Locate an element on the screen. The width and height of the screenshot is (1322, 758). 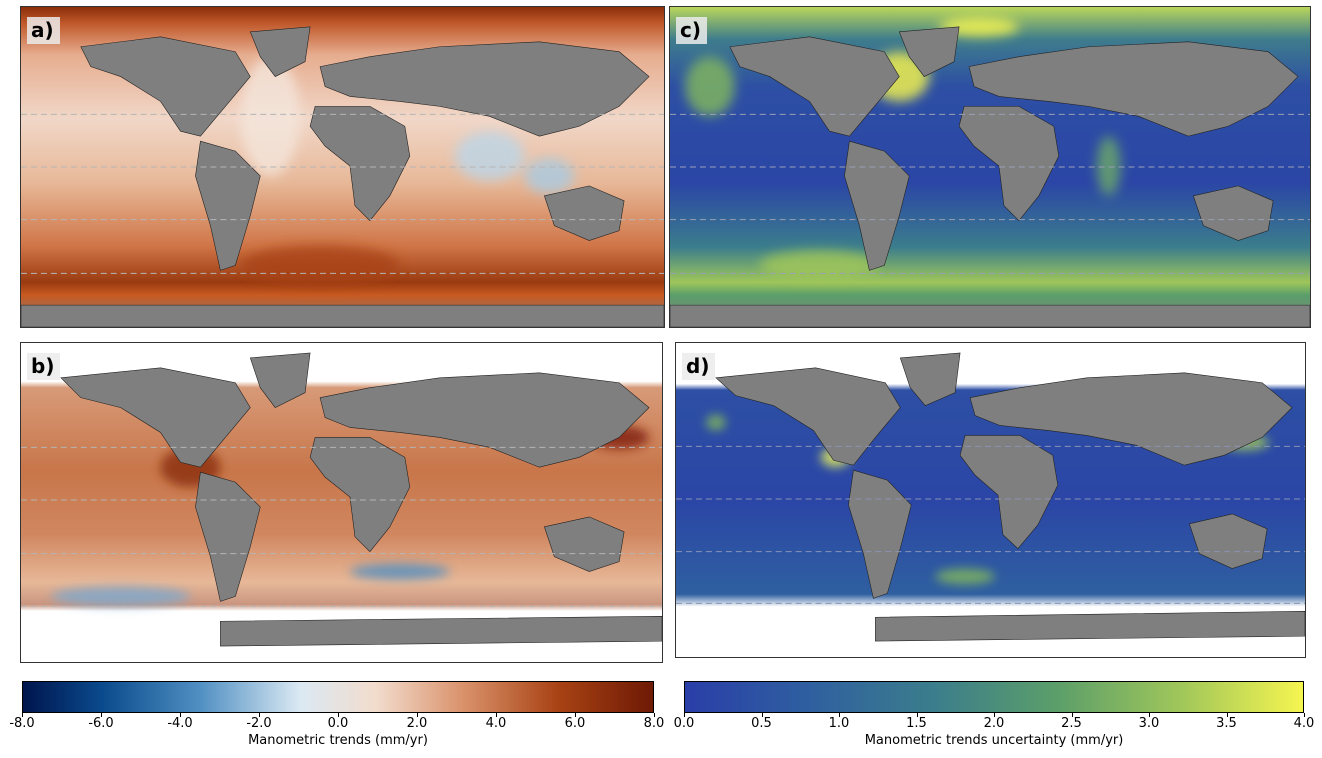
anomaly-dark-a4 is located at coordinates (320, 265).